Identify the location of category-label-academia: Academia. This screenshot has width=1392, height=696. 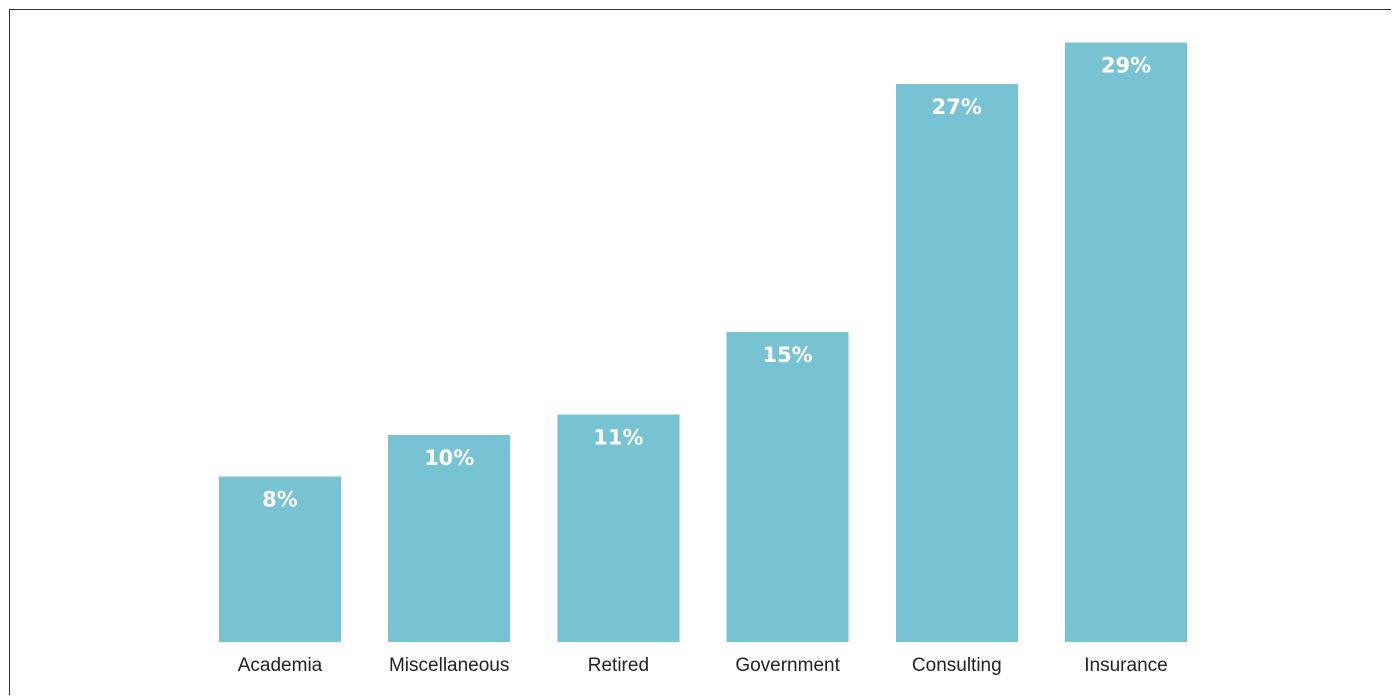
(280, 665).